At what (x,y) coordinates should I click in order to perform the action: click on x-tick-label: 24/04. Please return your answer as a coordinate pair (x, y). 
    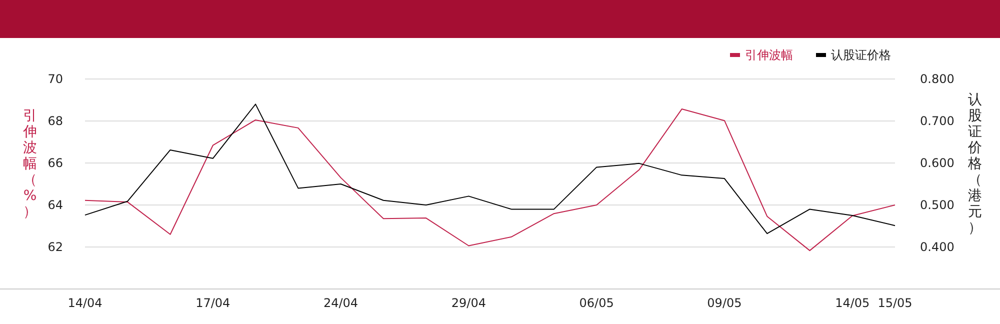
    Looking at the image, I should click on (340, 303).